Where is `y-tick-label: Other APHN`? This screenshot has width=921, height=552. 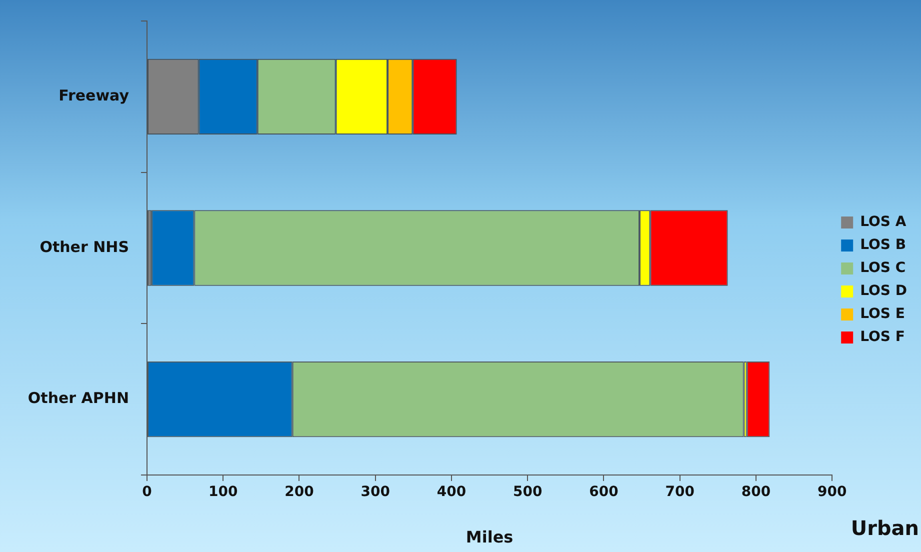 y-tick-label: Other APHN is located at coordinates (78, 398).